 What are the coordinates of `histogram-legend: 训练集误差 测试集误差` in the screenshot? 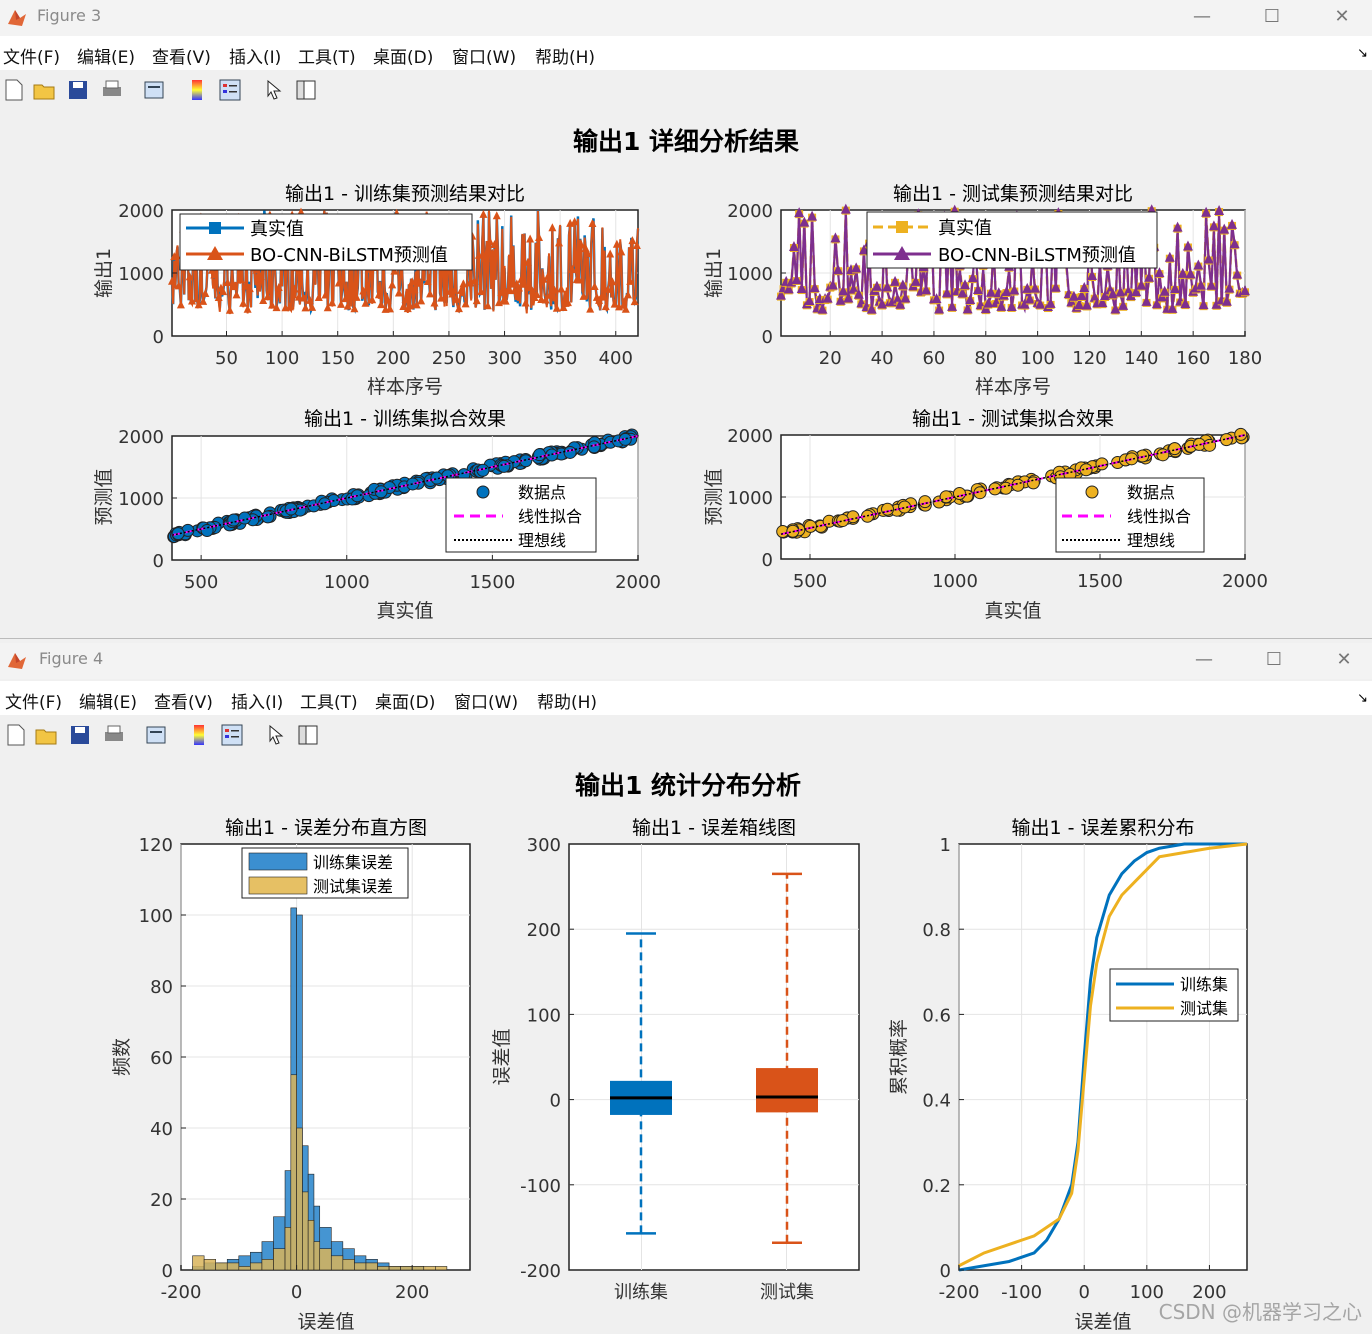 It's located at (325, 873).